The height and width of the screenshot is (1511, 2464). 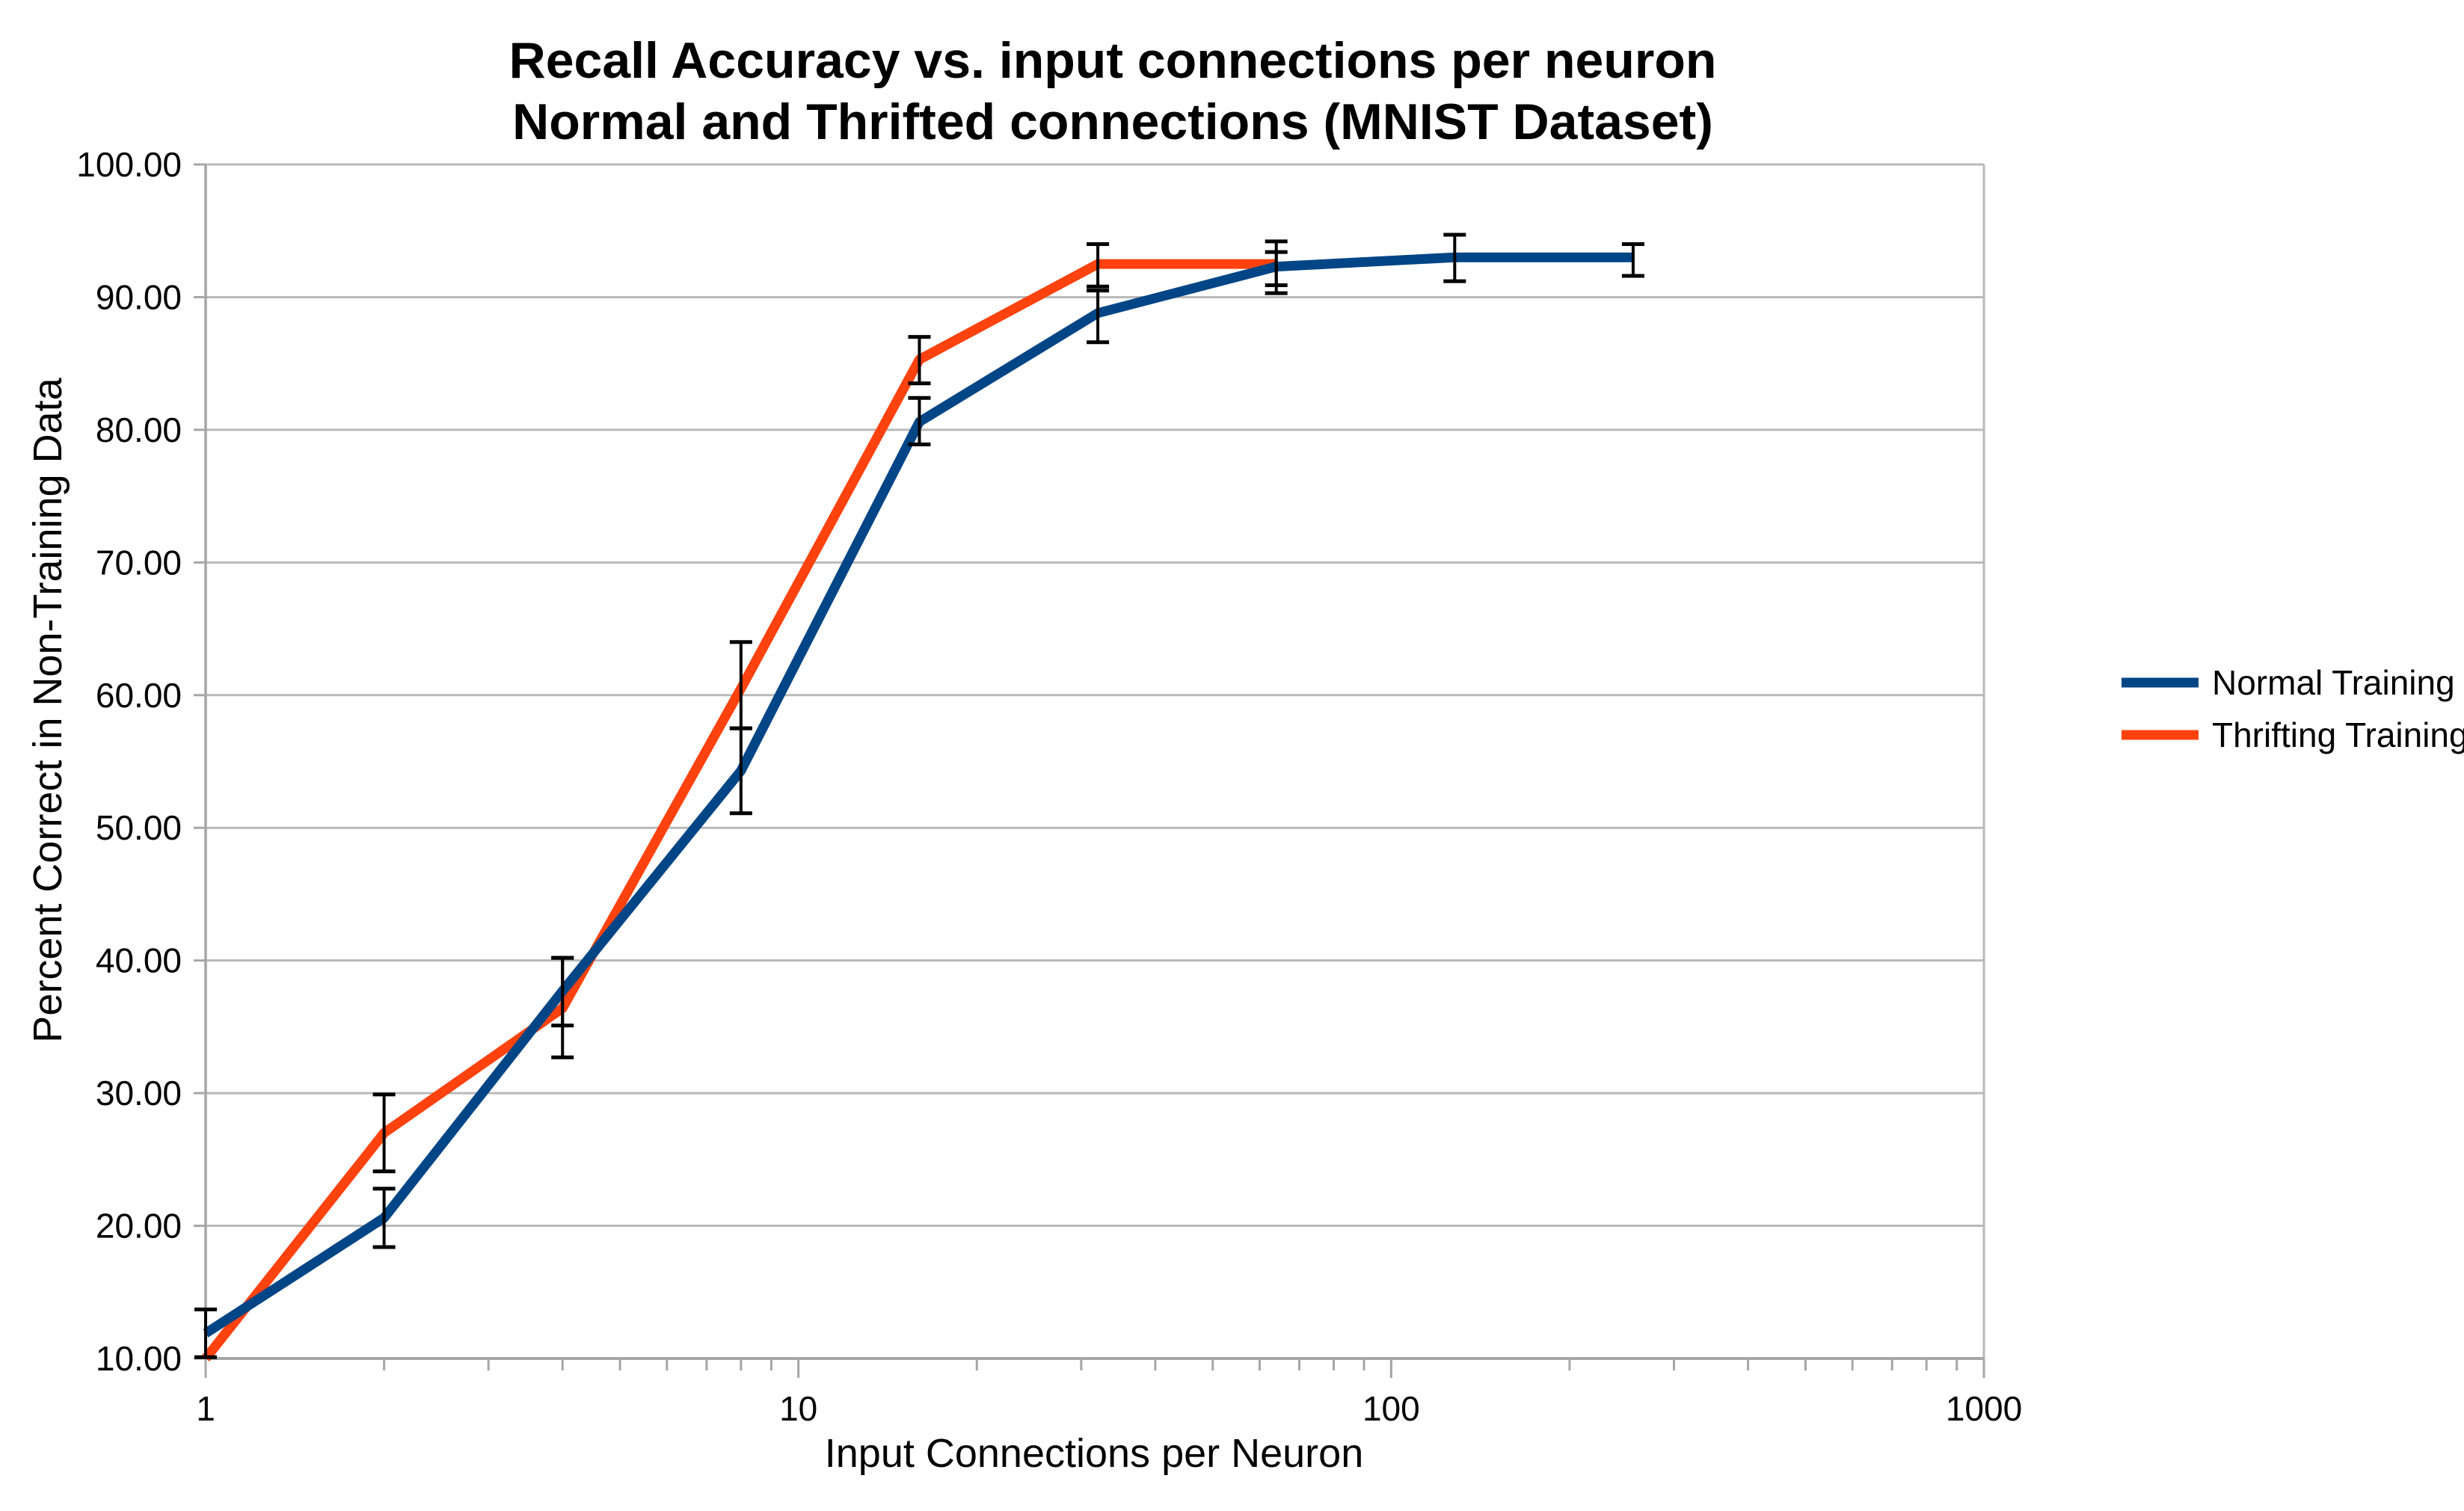 I want to click on legend-item-thrifting-training: Thrifting Training, so click(x=2293, y=735).